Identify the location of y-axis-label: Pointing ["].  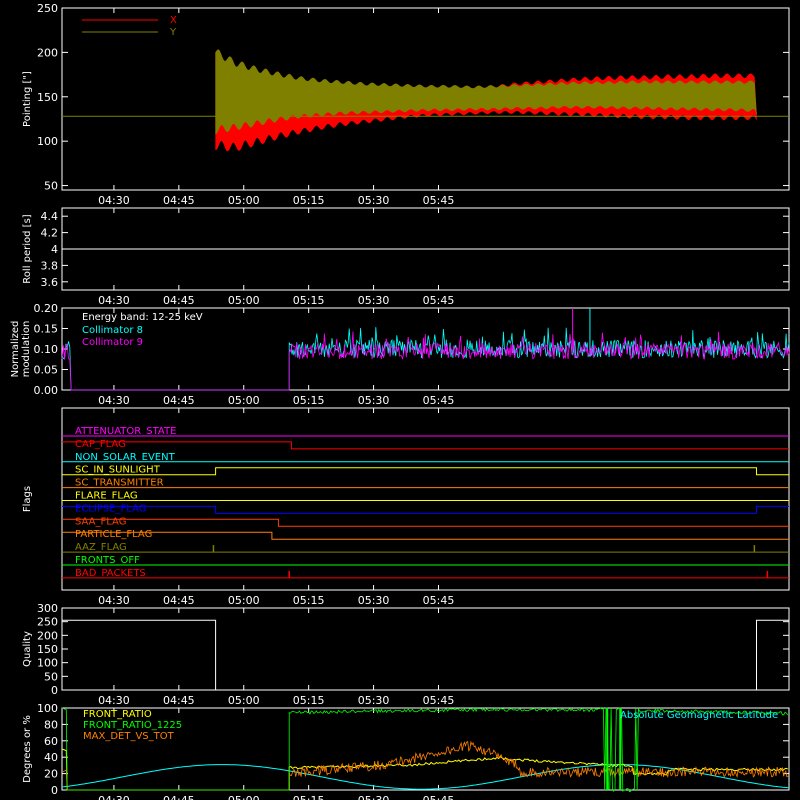
(27, 99).